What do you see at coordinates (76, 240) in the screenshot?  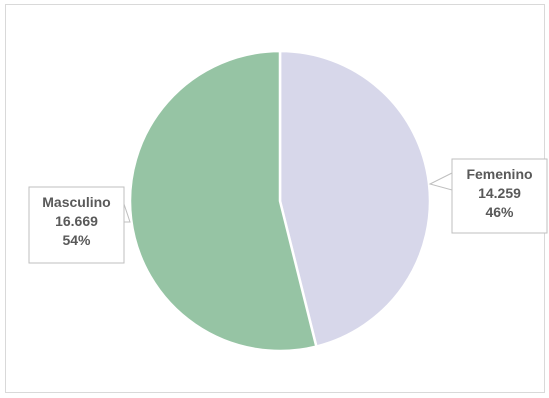 I see `percent-label: 54%` at bounding box center [76, 240].